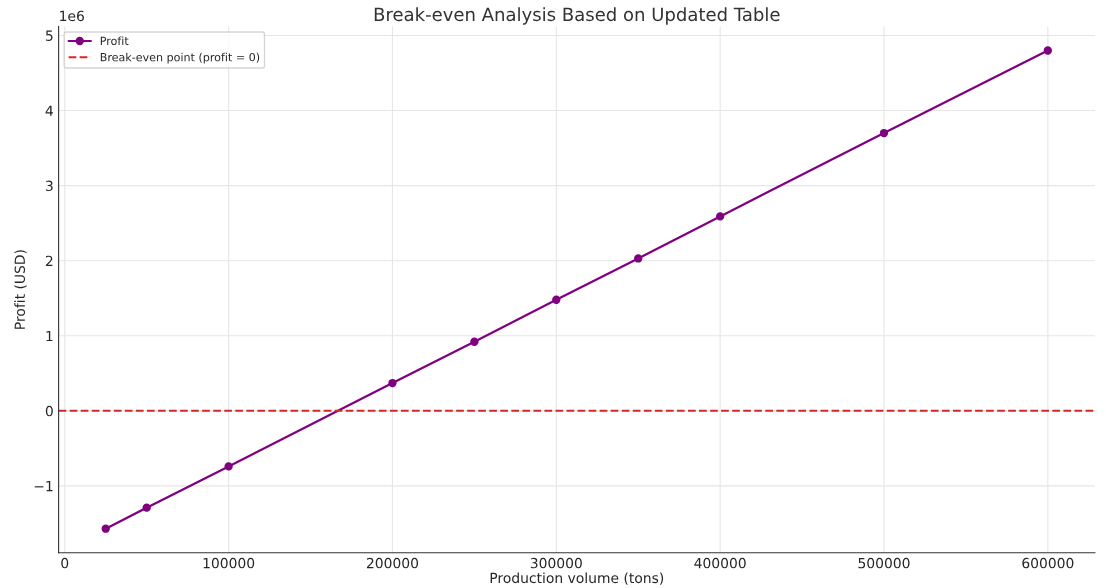 The image size is (1106, 588). I want to click on y-tick-label: −1, so click(43, 486).